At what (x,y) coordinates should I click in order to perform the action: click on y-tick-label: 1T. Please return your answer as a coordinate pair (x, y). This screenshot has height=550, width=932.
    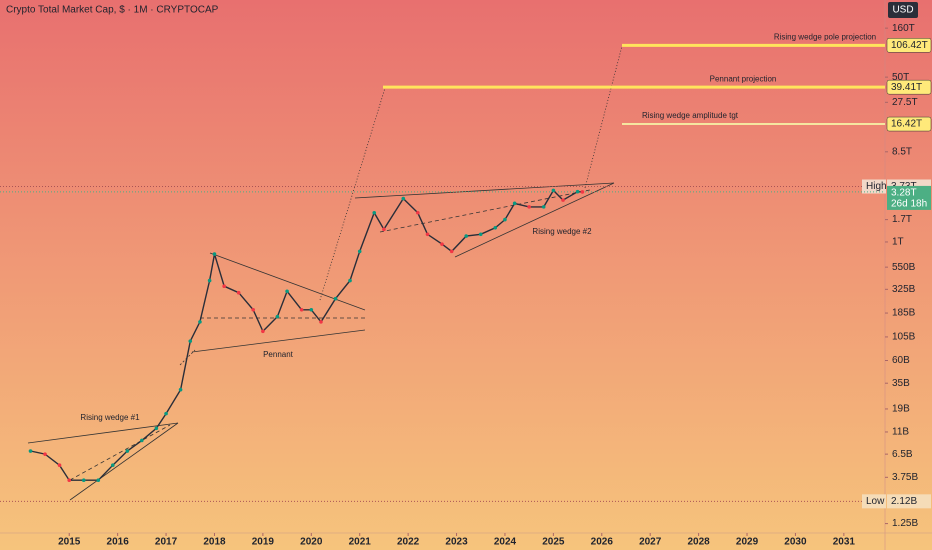
    Looking at the image, I should click on (898, 242).